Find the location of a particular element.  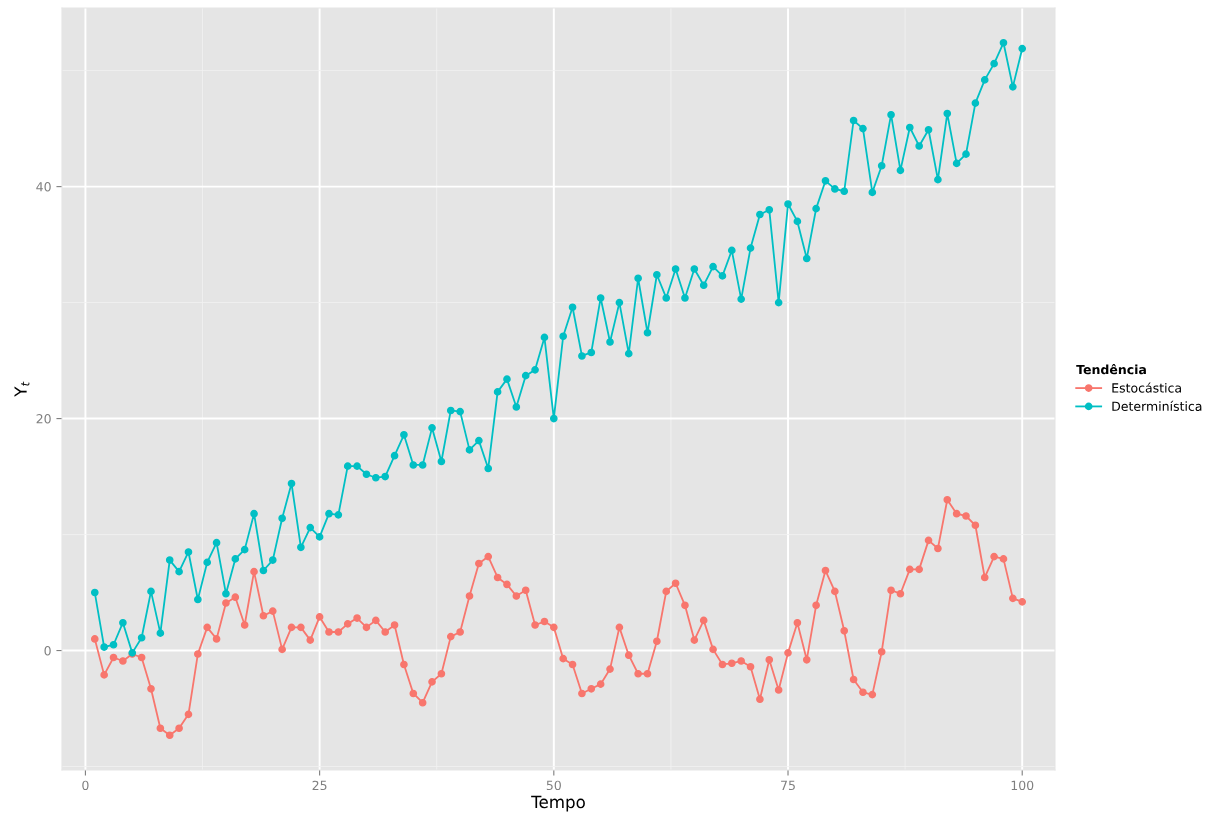

legend-label: Determinística is located at coordinates (1157, 405).